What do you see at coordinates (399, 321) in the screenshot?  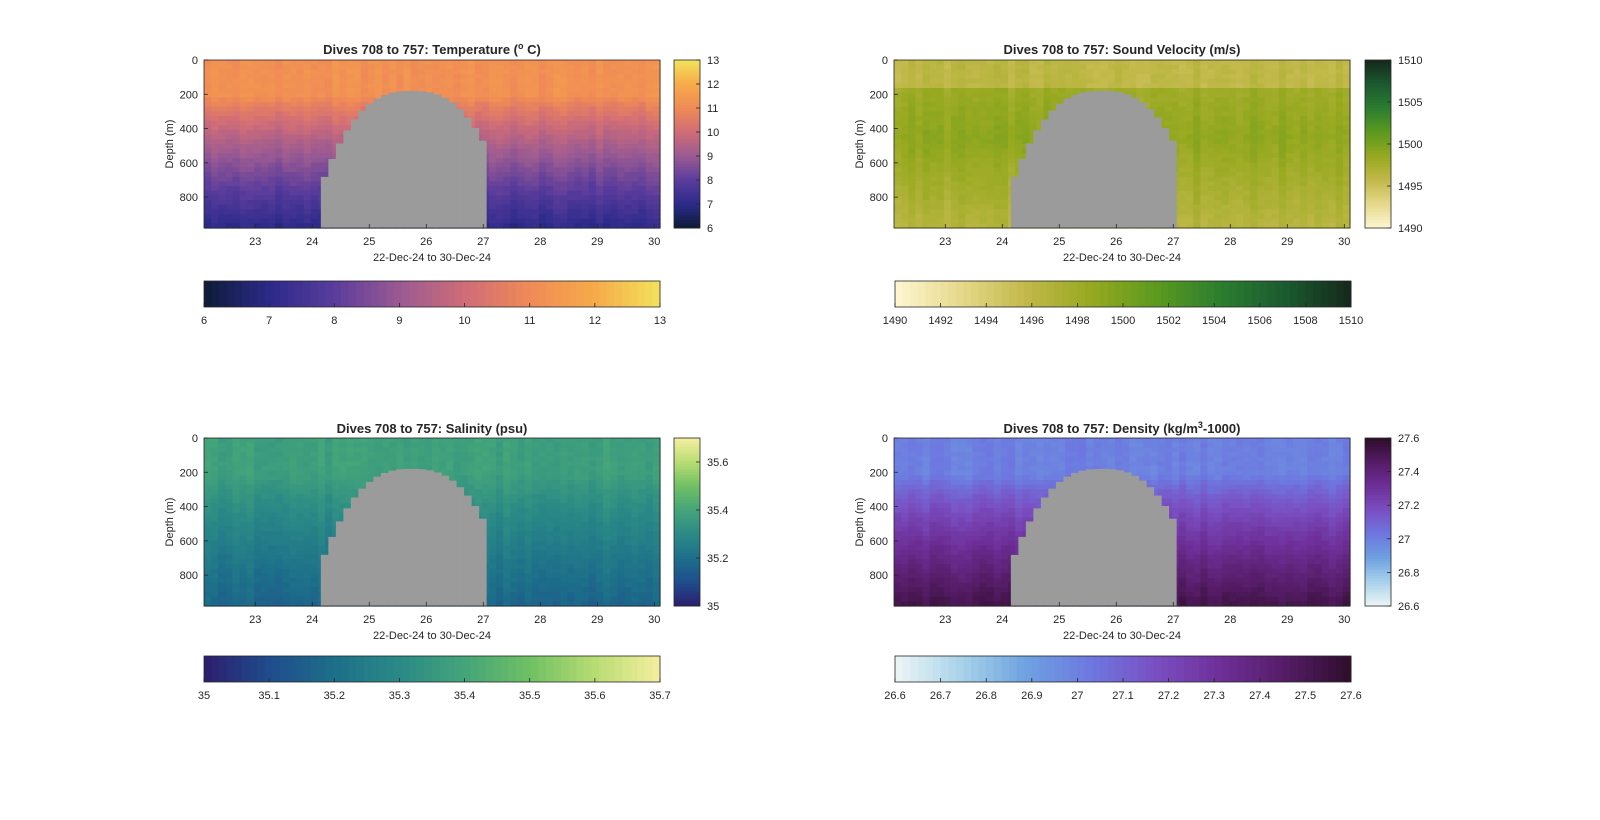 I see `colorbar-tick-label: 9` at bounding box center [399, 321].